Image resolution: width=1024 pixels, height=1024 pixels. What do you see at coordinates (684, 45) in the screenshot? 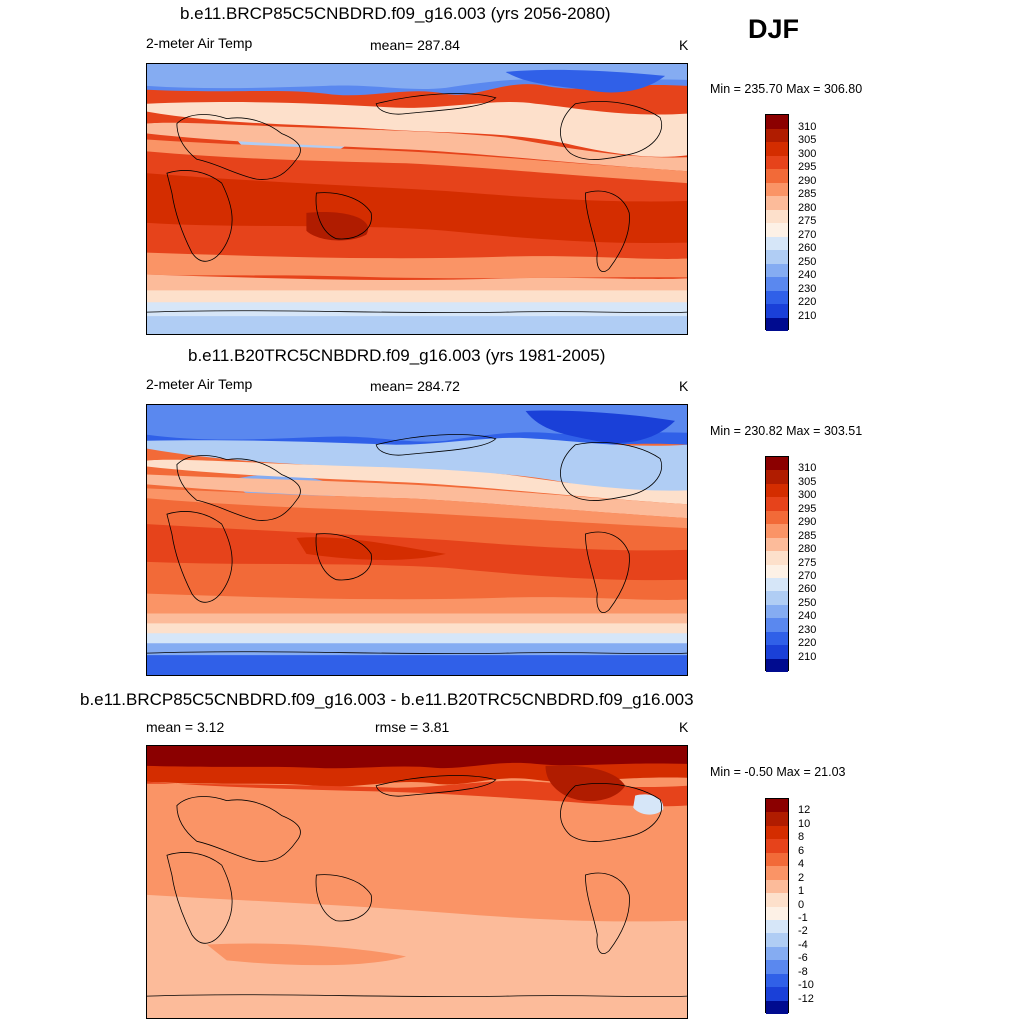
I see `panel1-units-label: K` at bounding box center [684, 45].